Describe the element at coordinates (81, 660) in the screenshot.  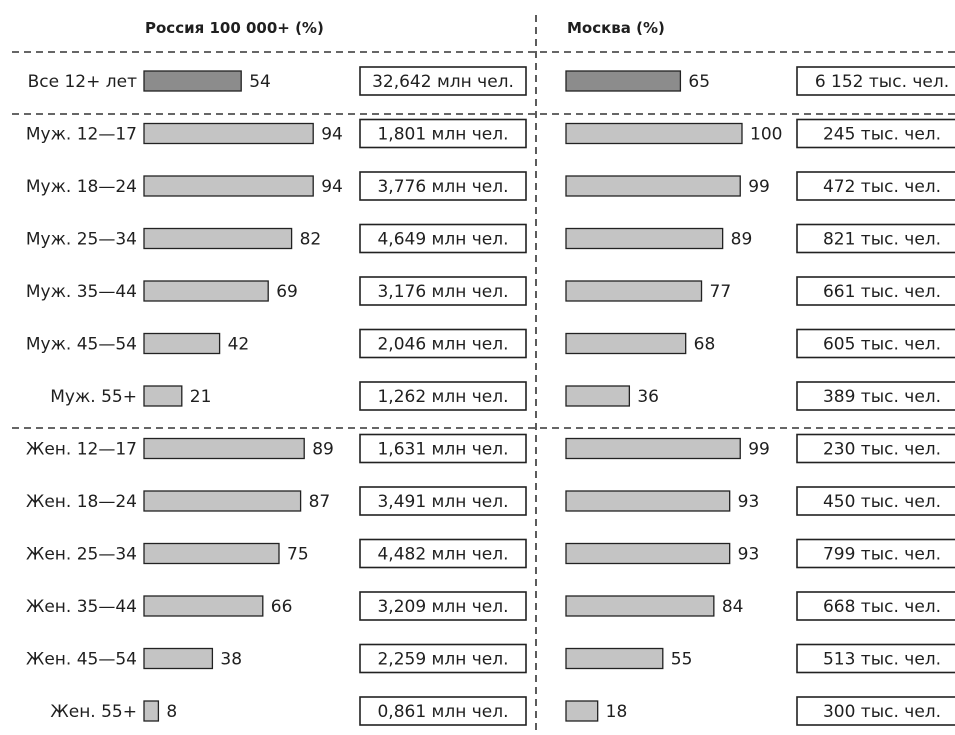
I see `row-label: Жен. 45—54` at that location.